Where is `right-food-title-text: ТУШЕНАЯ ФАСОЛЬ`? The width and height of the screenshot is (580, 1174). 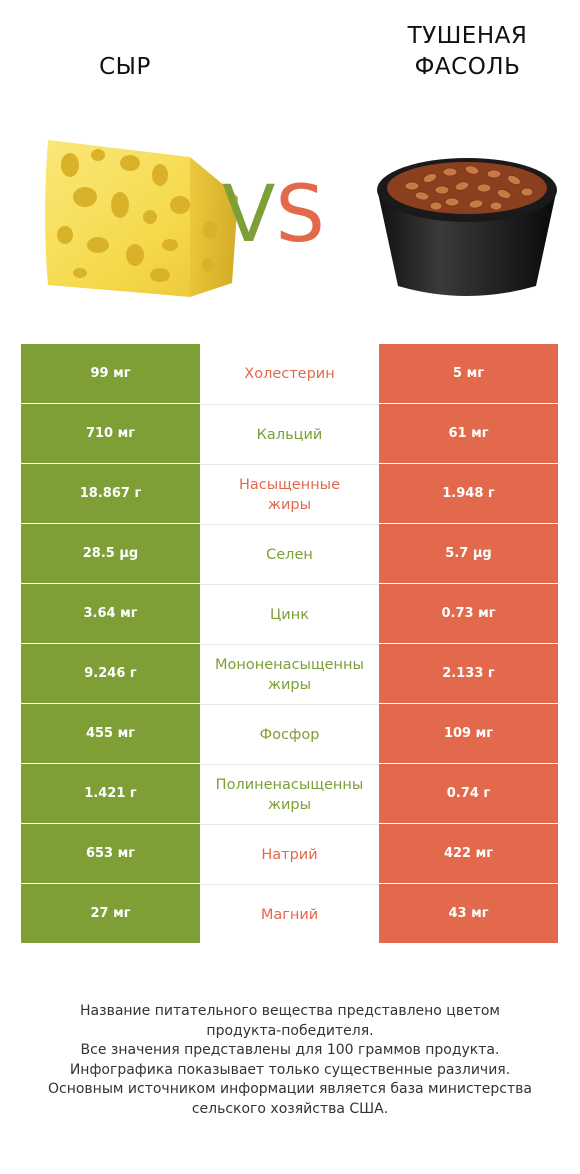
right-food-title-text: ТУШЕНАЯ ФАСОЛЬ is located at coordinates (467, 51).